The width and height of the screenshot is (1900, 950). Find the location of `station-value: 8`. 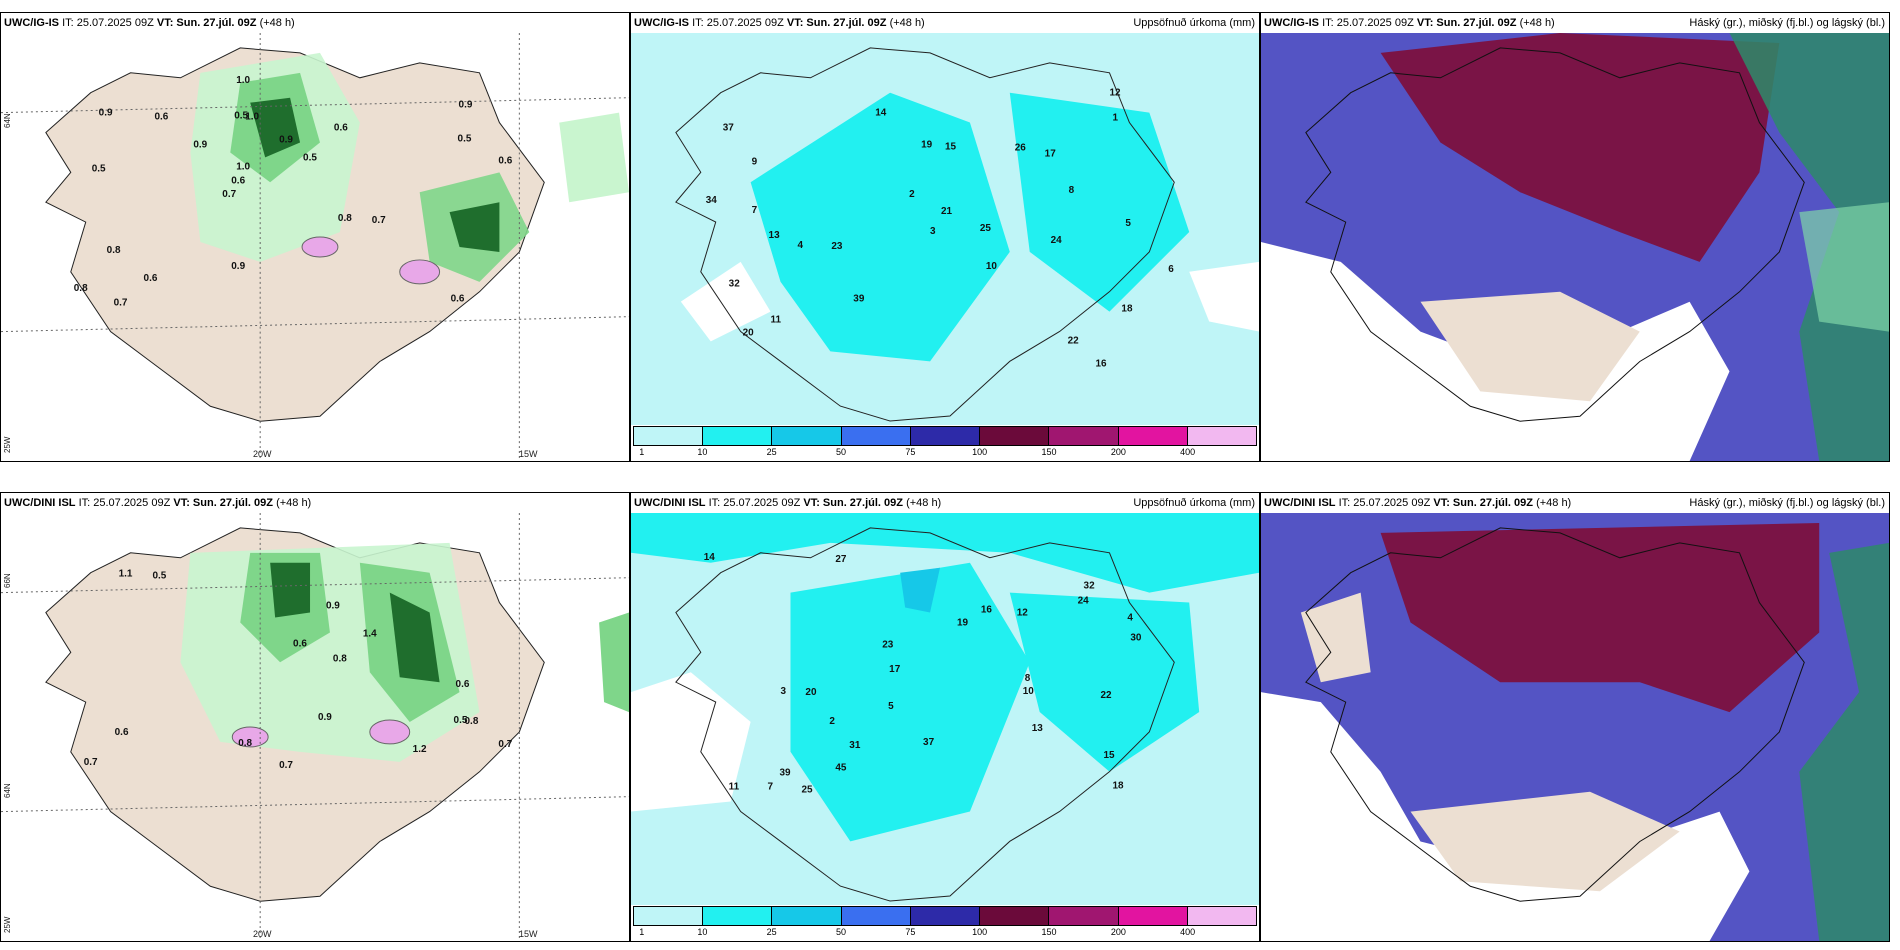

station-value: 8 is located at coordinates (1072, 190).